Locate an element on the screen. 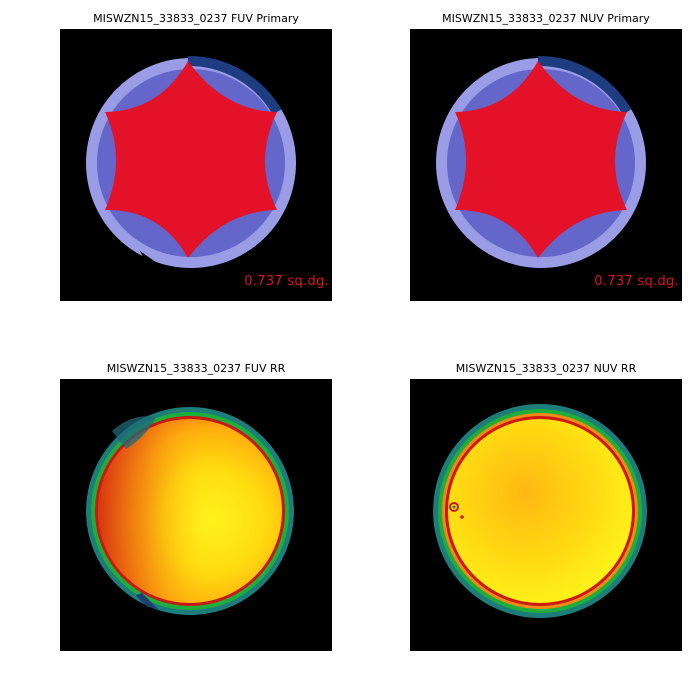 This screenshot has width=700, height=700. nuv-rr-title: MISWZN15_33833_0237 NUV RR is located at coordinates (546, 368).